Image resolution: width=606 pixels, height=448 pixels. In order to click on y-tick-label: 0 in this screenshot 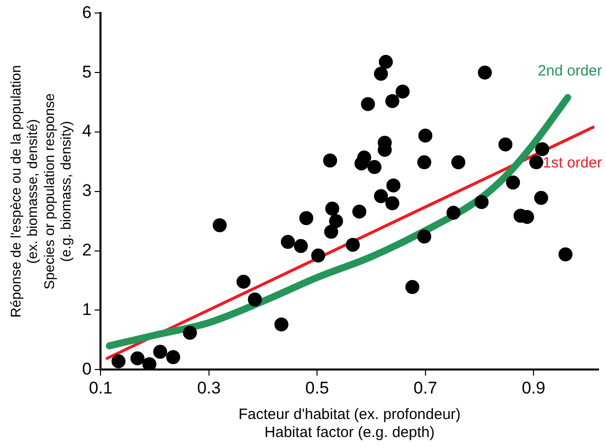, I will do `click(87, 368)`.